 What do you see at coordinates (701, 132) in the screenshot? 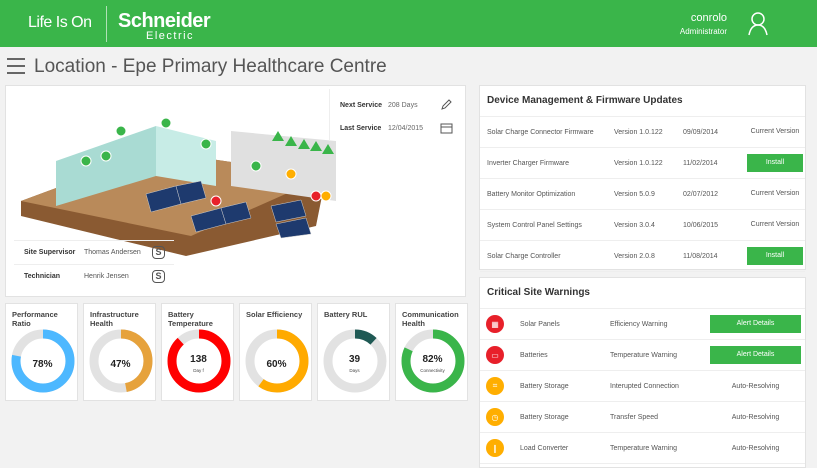
I see `device-date: 09/09/2014` at bounding box center [701, 132].